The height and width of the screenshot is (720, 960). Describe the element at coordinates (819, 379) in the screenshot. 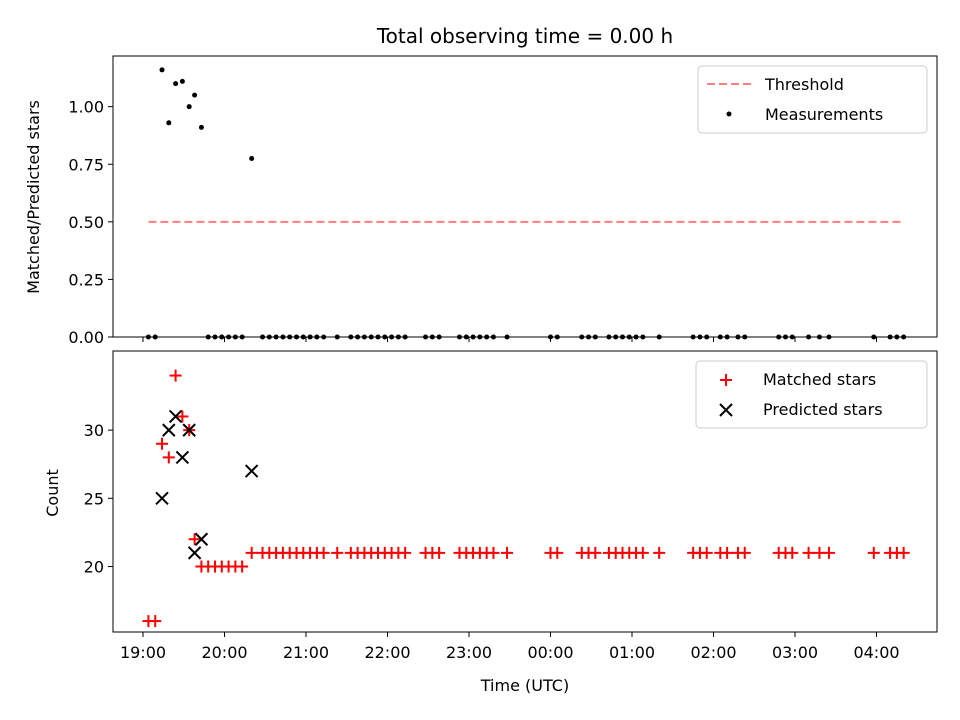

I see `legend-matched-label: Matched stars` at that location.